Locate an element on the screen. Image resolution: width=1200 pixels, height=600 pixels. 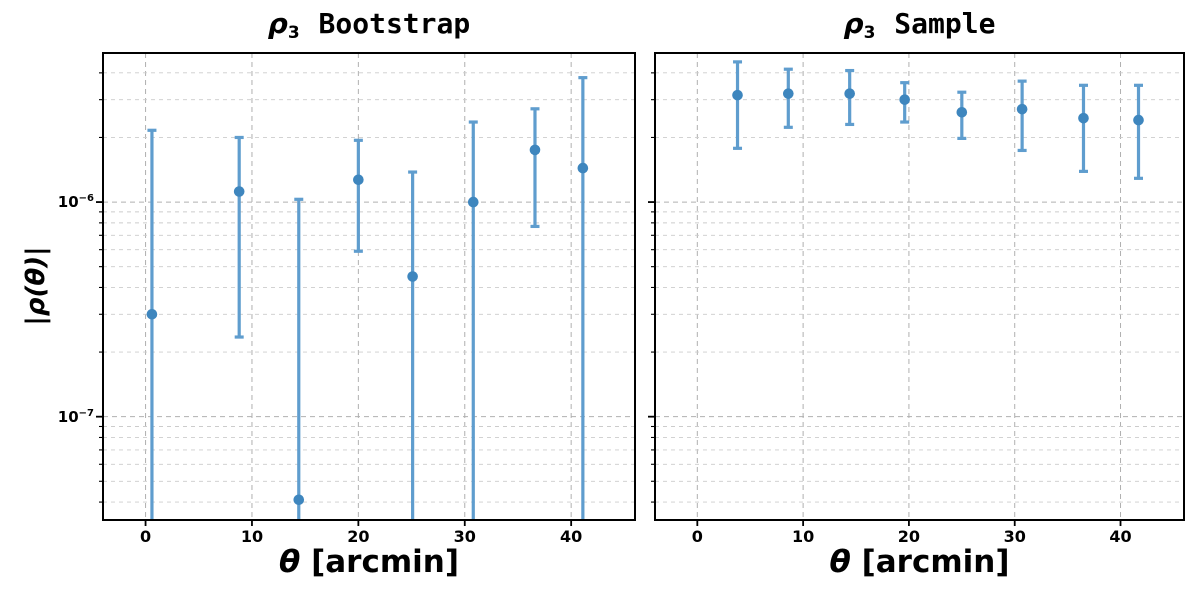
left-panel-title: ρ3 Bootstrap is located at coordinates (369, 25).